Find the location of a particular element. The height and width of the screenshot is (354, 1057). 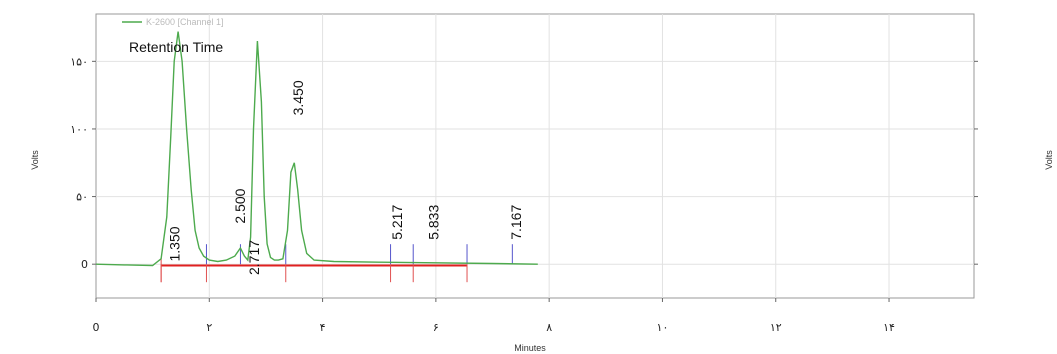

retention-time-annotation: Retention Time is located at coordinates (176, 47).